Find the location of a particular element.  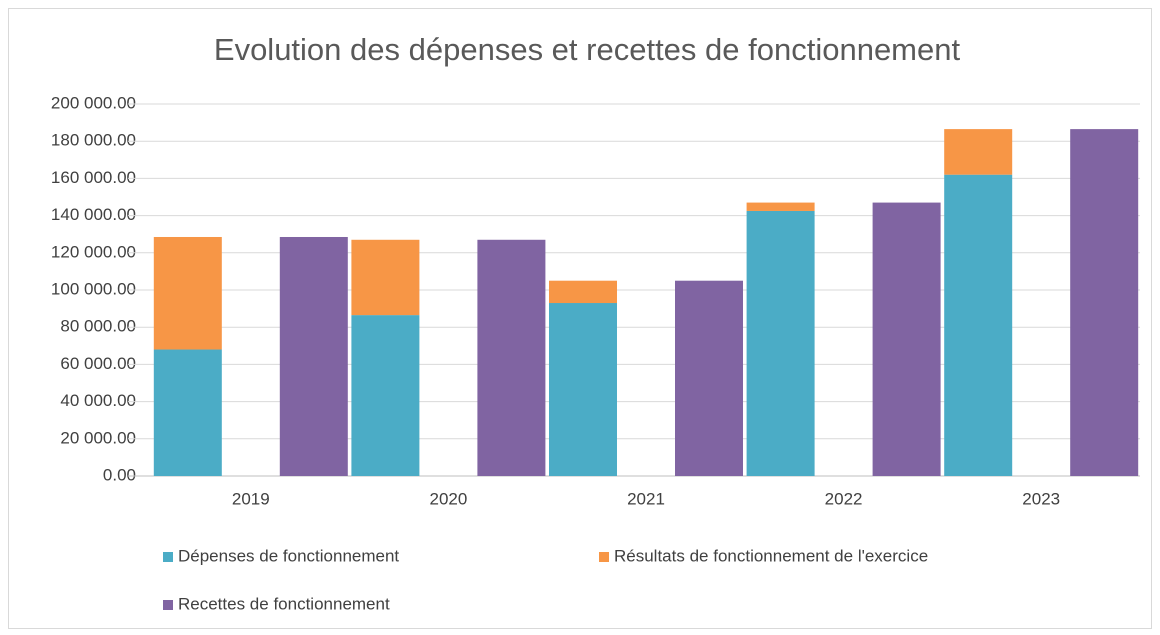

legend-label: Recettes de fonctionnement is located at coordinates (284, 603).